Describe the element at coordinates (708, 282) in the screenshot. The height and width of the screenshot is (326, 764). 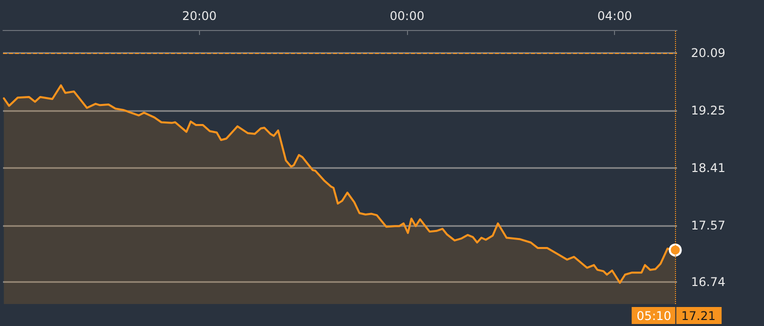
I see `y-tick-label: 16.74` at that location.